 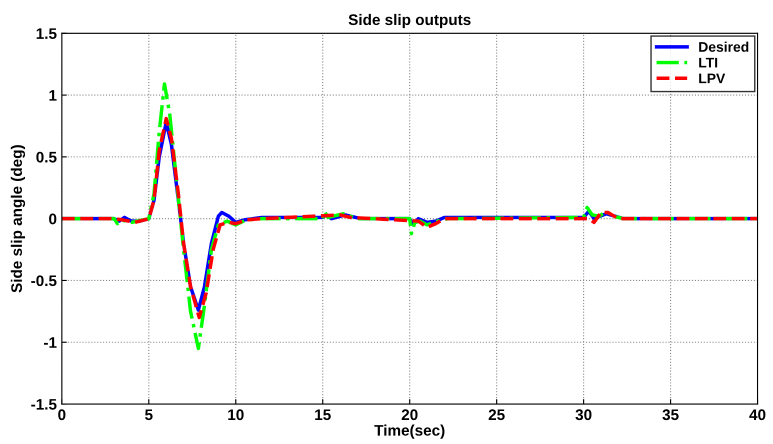 I want to click on x-tick-label: 30, so click(x=583, y=414).